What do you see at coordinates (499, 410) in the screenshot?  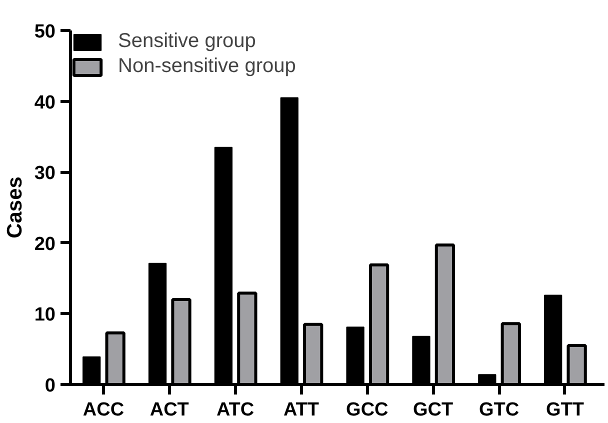 I see `x-tick-label: GTC` at bounding box center [499, 410].